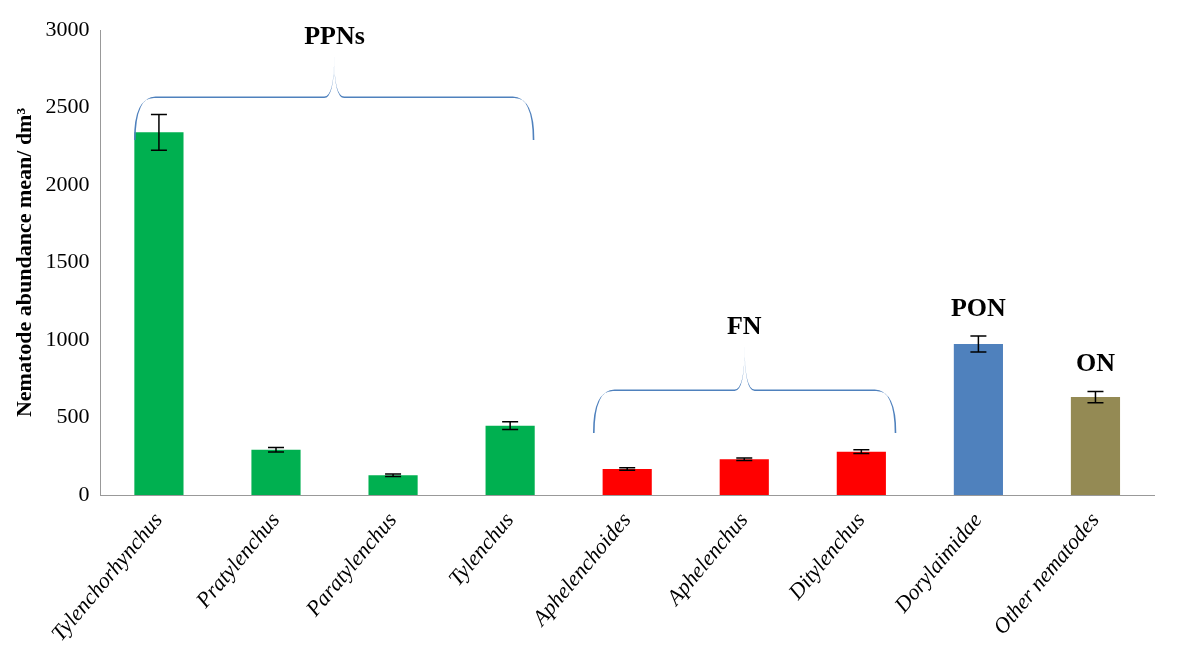 This screenshot has height=658, width=1182. I want to click on annotation: ON, so click(1095, 363).